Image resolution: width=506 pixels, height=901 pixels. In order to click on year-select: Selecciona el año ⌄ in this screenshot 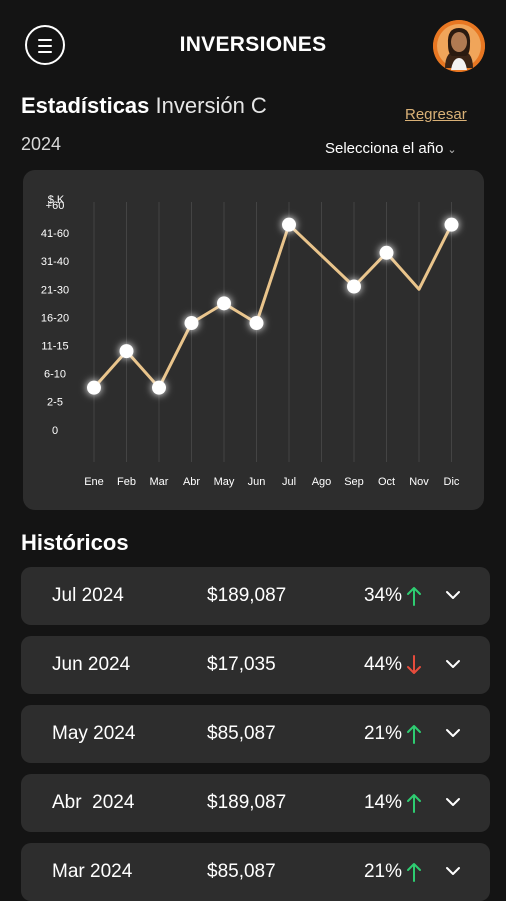, I will do `click(391, 148)`.